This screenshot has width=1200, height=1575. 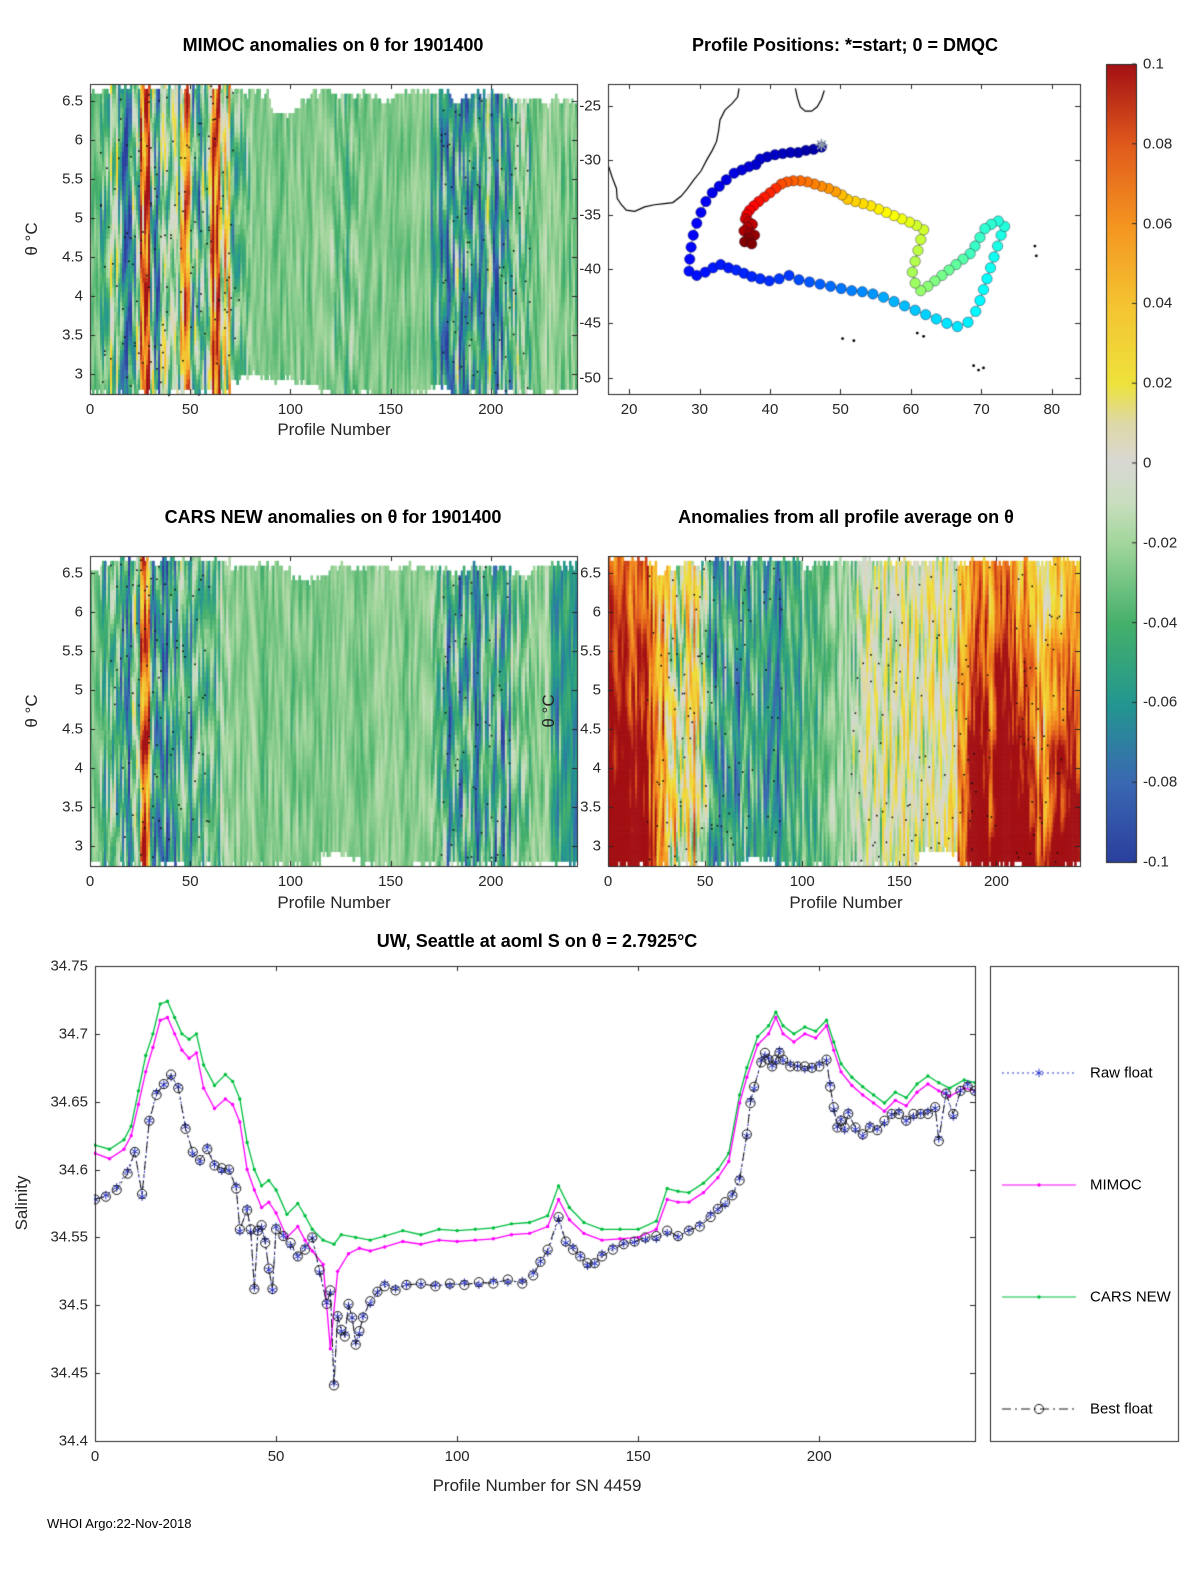 What do you see at coordinates (1160, 702) in the screenshot?
I see `colorbar-tick-label: -0.06` at bounding box center [1160, 702].